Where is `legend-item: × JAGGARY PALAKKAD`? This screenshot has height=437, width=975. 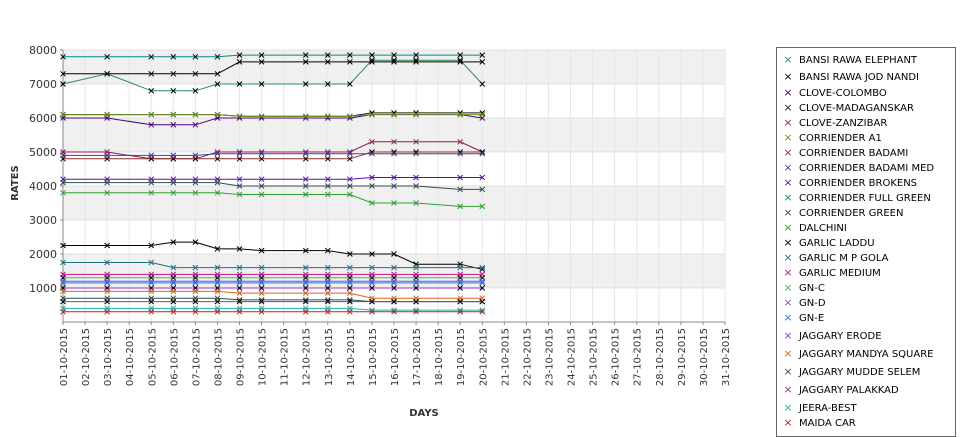
legend-item: × JAGGARY PALAKKAD is located at coordinates (840, 390).